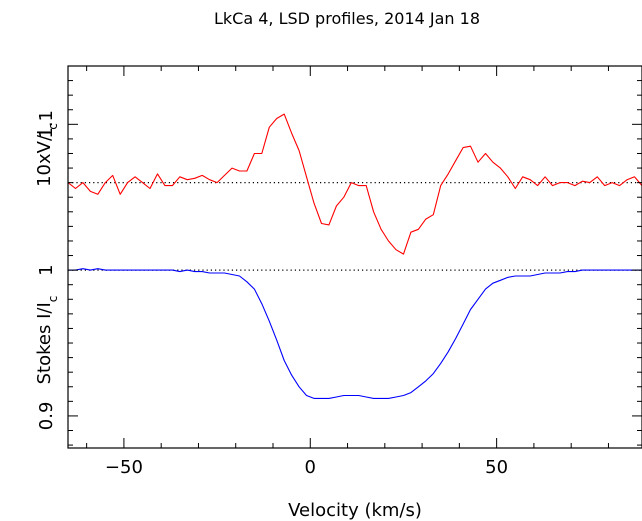 The width and height of the screenshot is (642, 521). I want to click on x-tick-label: 0, so click(310, 467).